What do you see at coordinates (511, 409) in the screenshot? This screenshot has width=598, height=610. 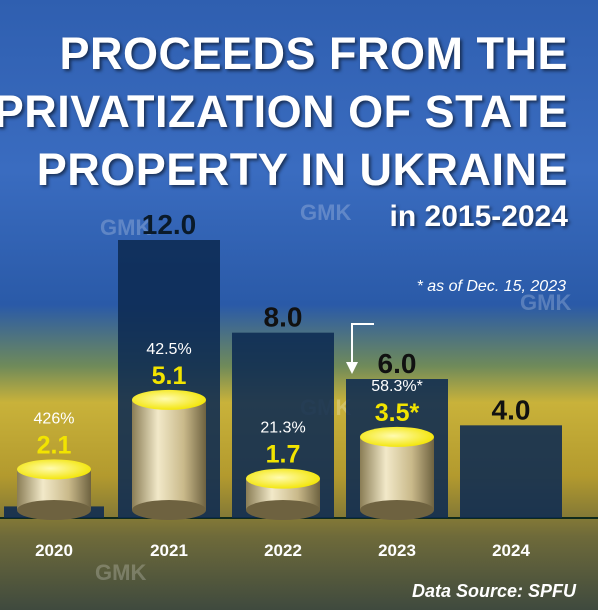 I see `plan-value-label-2024: 4.0` at bounding box center [511, 409].